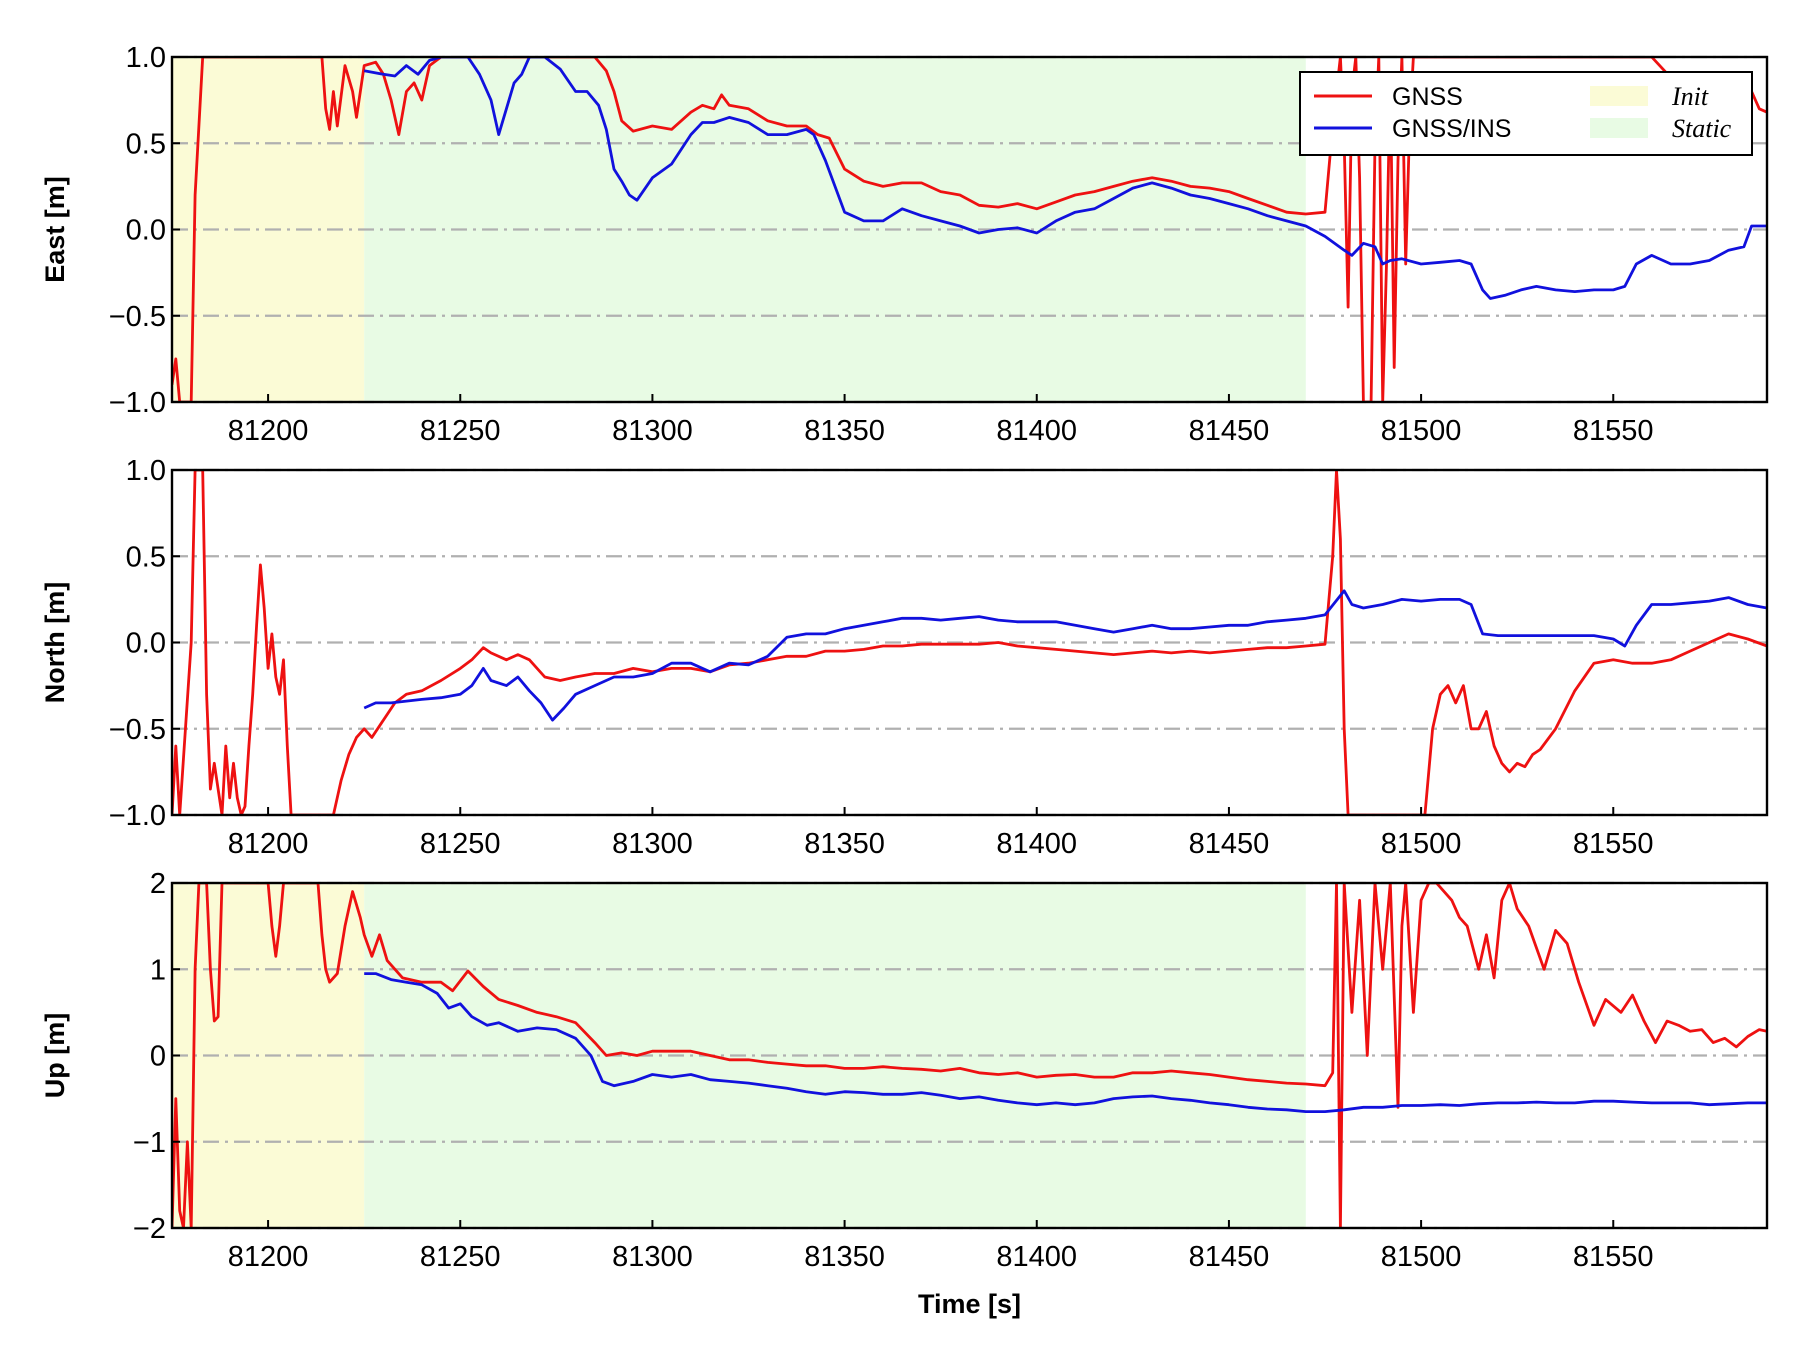  What do you see at coordinates (1619, 128) in the screenshot?
I see `legend-patch-static` at bounding box center [1619, 128].